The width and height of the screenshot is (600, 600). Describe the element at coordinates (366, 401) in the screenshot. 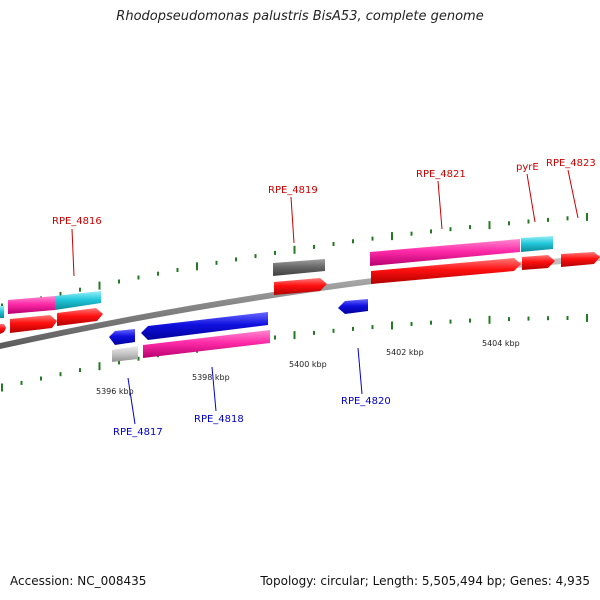

I see `gene-label-rpe4820: RPE_4820` at that location.